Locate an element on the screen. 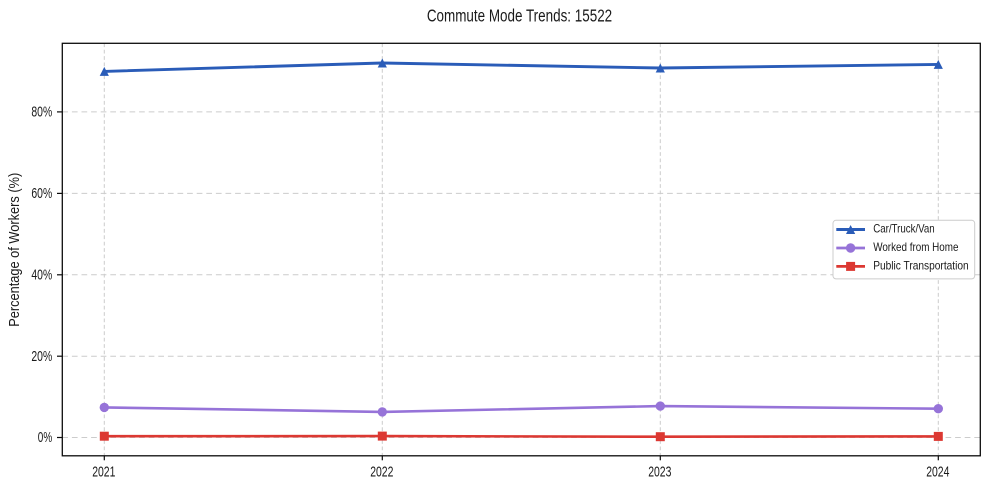 The height and width of the screenshot is (490, 990). svg-text: Worked from Home is located at coordinates (916, 247).